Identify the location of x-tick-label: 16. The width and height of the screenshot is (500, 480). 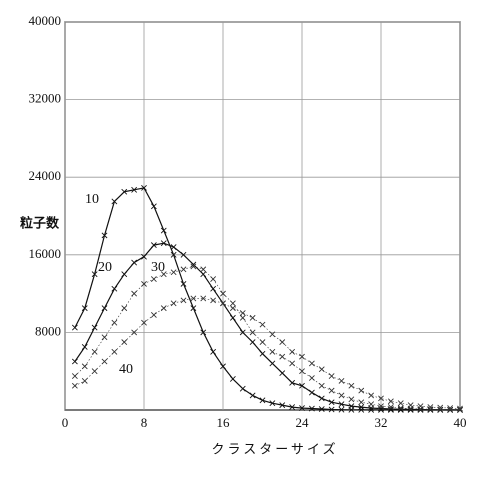
(224, 422).